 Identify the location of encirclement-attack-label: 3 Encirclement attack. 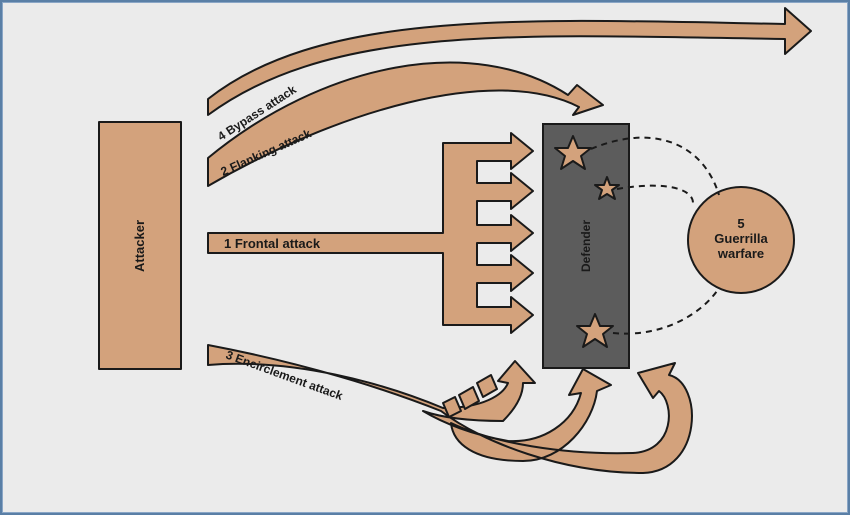
(284, 375).